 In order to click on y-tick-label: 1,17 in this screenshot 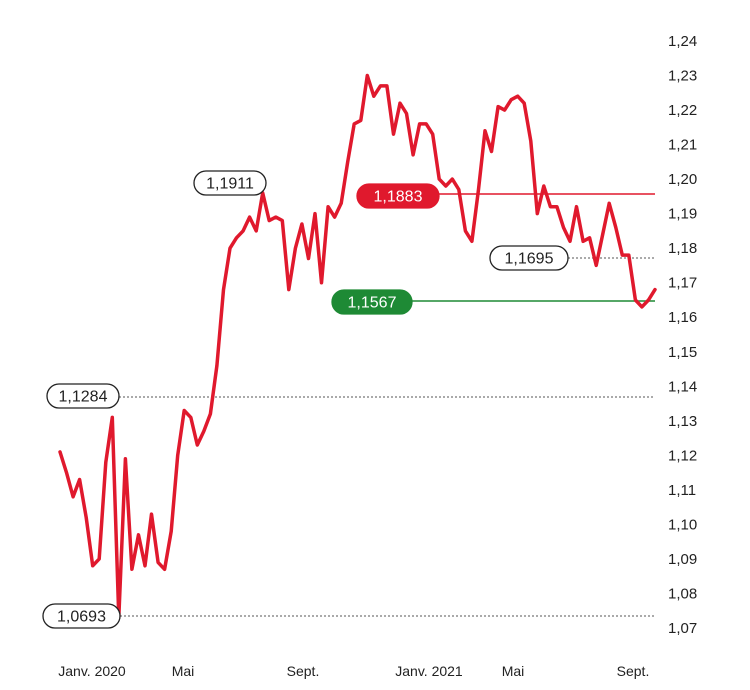, I will do `click(682, 283)`.